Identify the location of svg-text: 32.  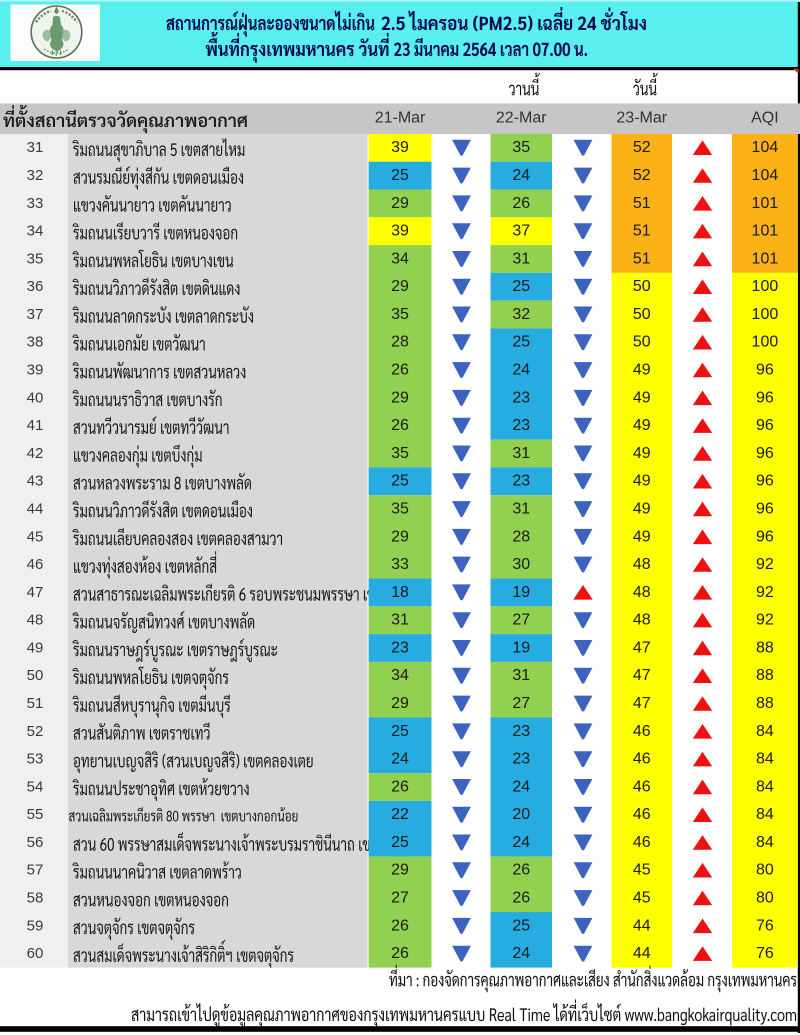
(521, 314).